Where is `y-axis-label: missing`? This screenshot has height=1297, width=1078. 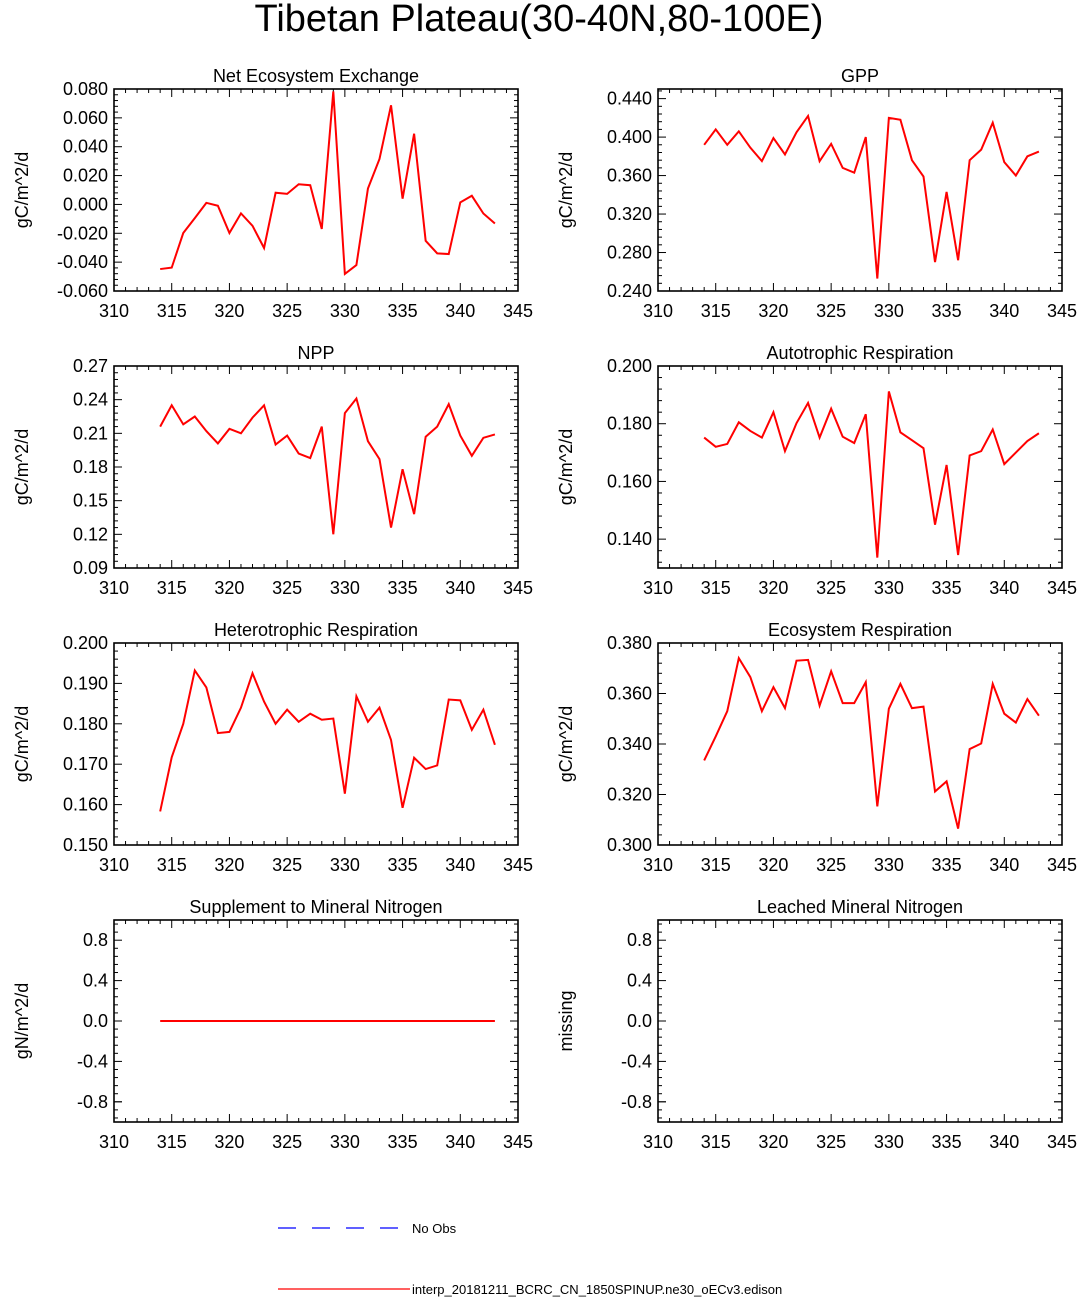 y-axis-label: missing is located at coordinates (566, 1020).